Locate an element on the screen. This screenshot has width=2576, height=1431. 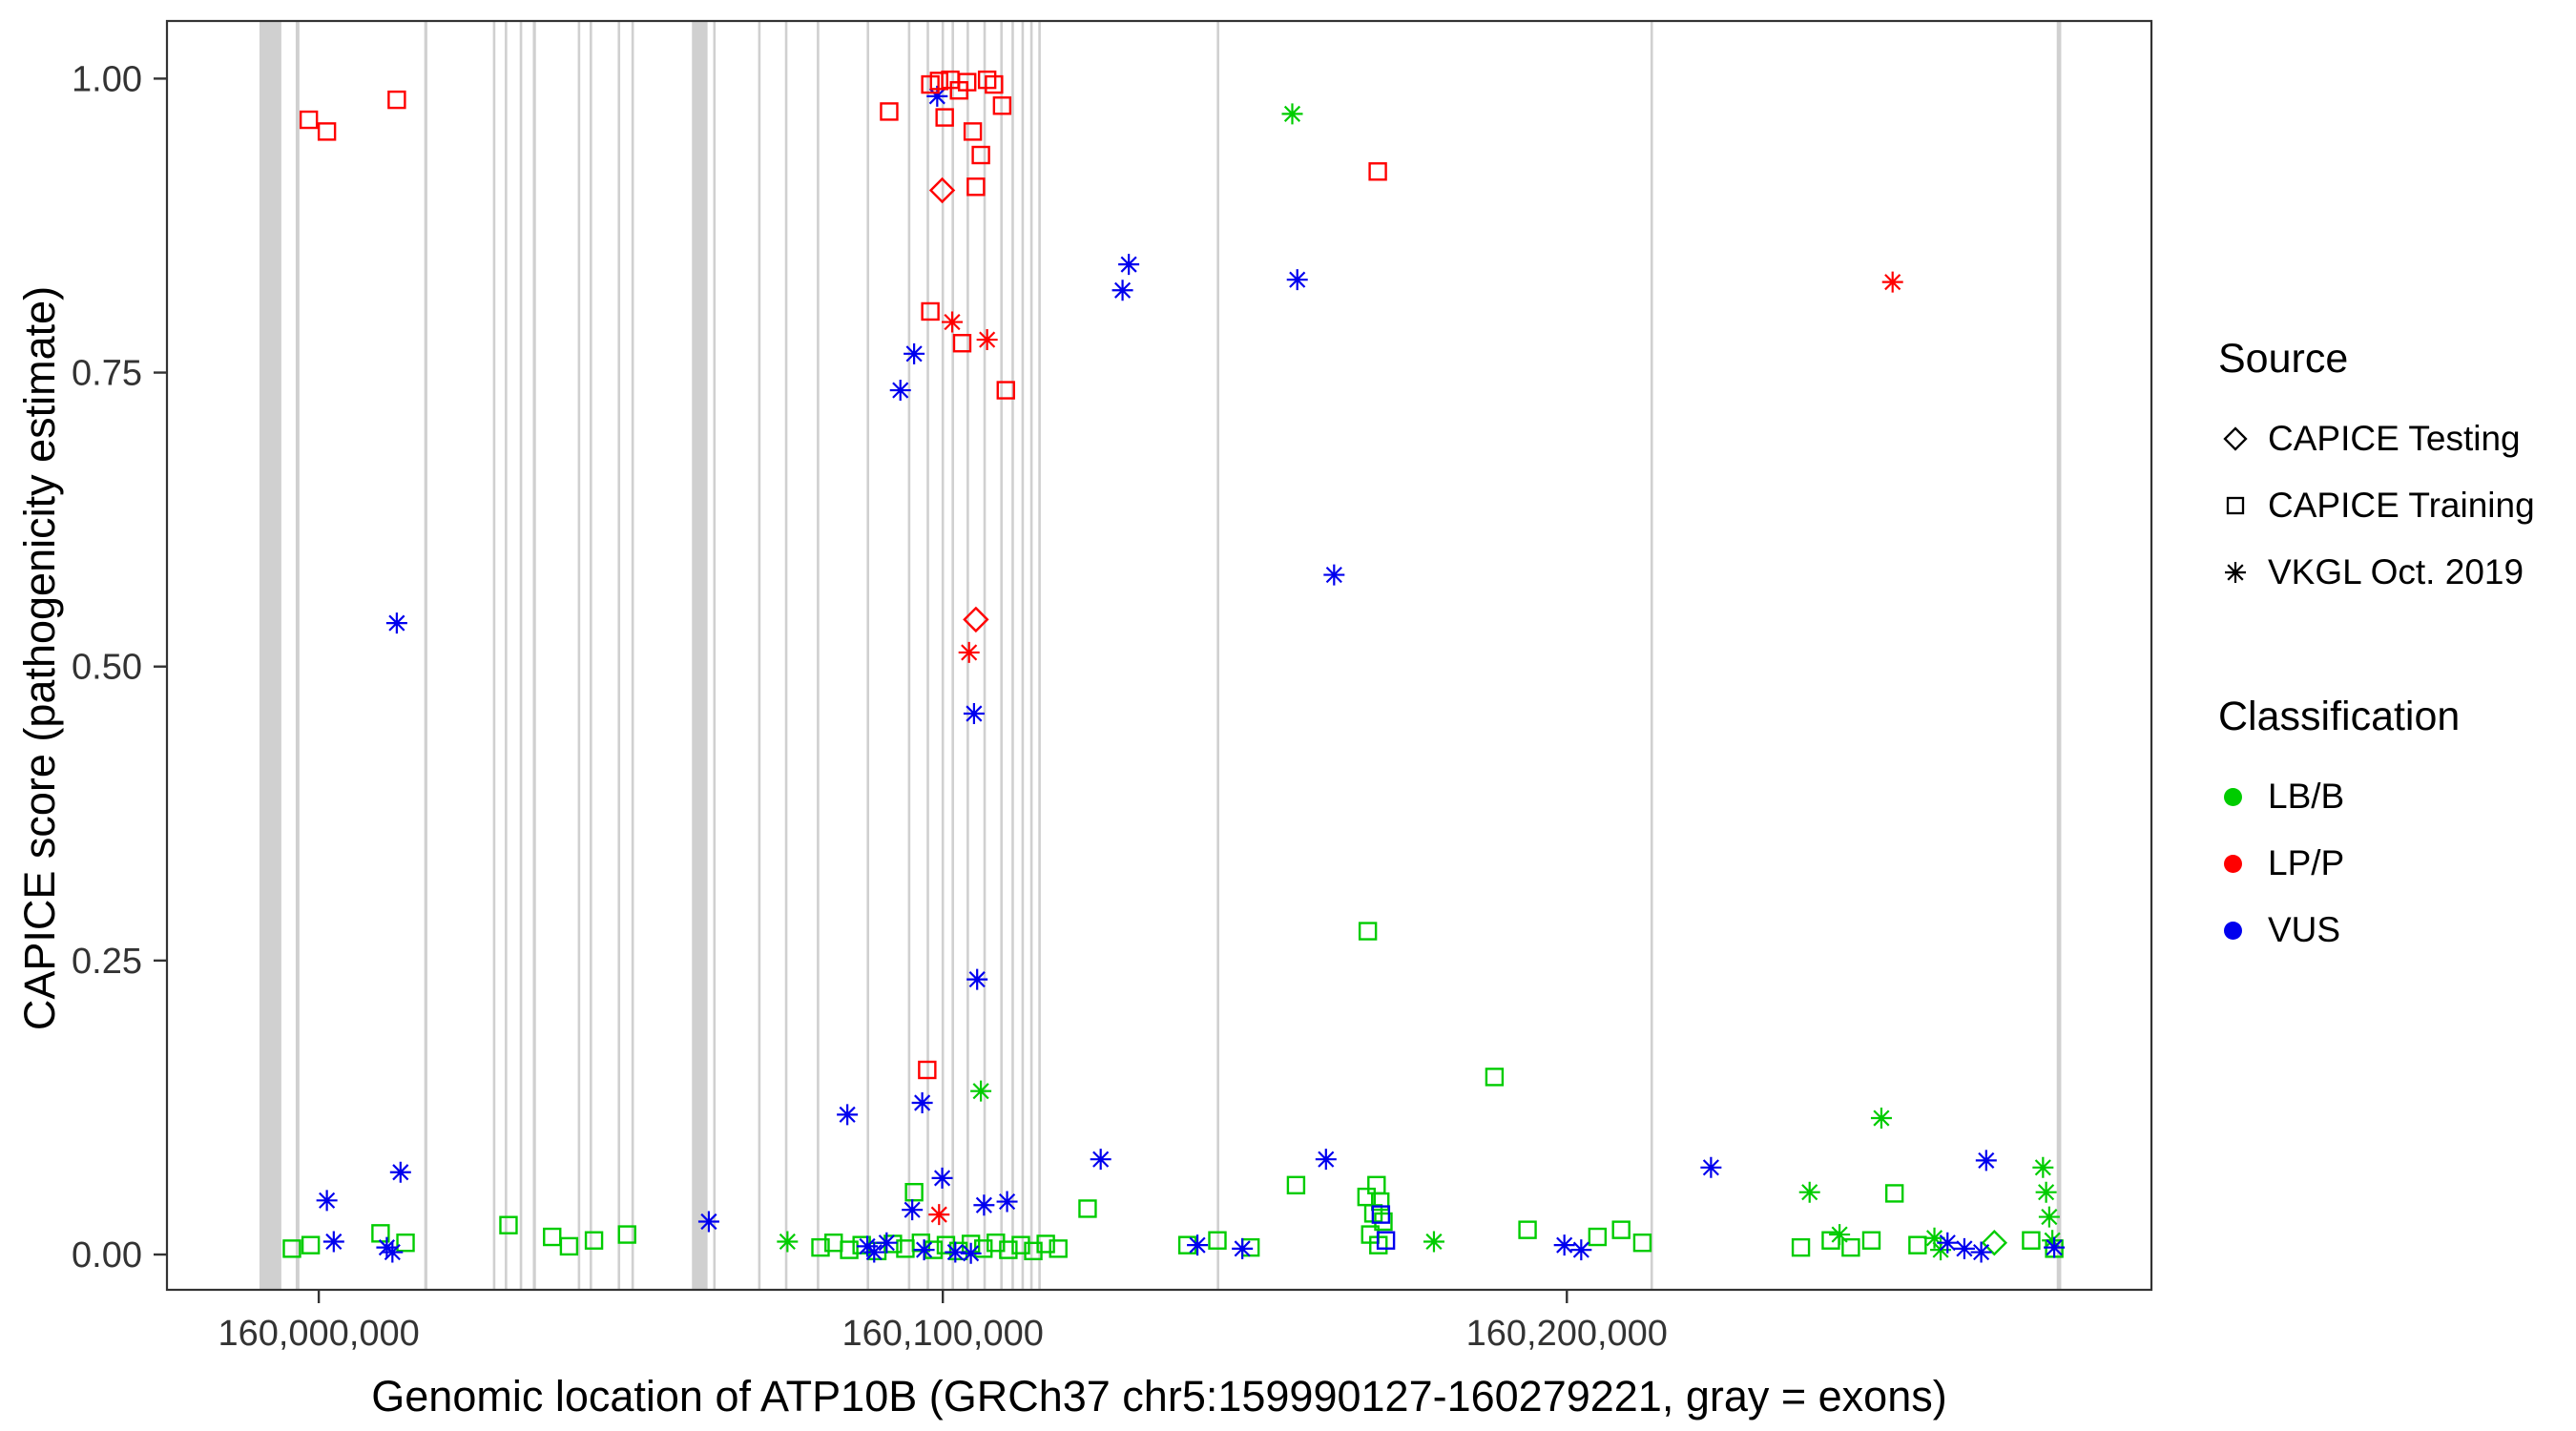
y-tick-label: 0.25 is located at coordinates (107, 962).